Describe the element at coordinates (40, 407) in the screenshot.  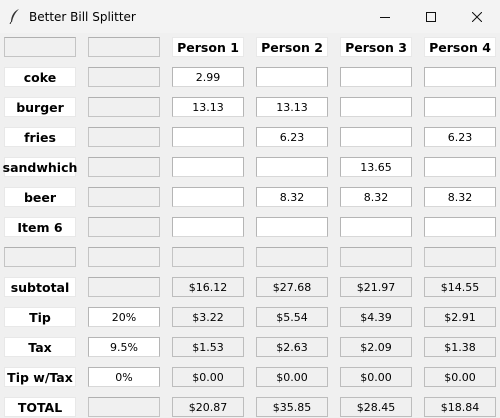
I see `total-label: TOTAL` at that location.